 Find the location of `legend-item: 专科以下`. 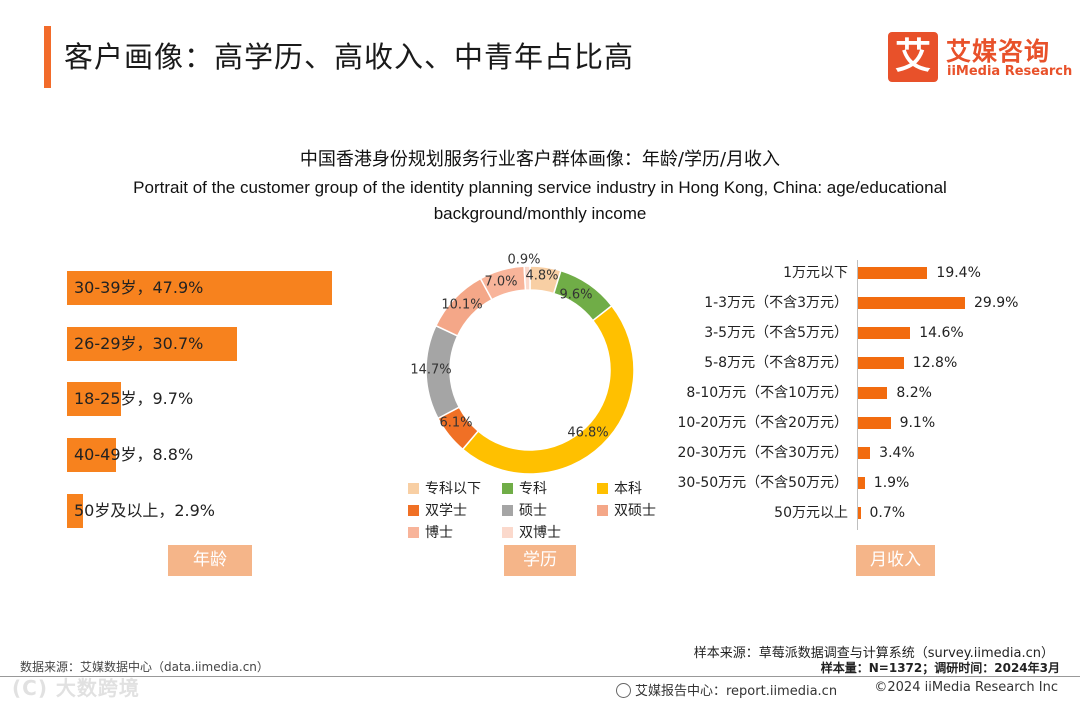

legend-item: 专科以下 is located at coordinates (444, 489).